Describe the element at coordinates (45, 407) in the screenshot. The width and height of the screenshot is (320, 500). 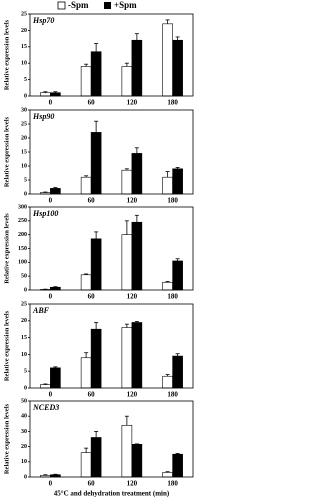
I see `panel-title: NCED3` at that location.